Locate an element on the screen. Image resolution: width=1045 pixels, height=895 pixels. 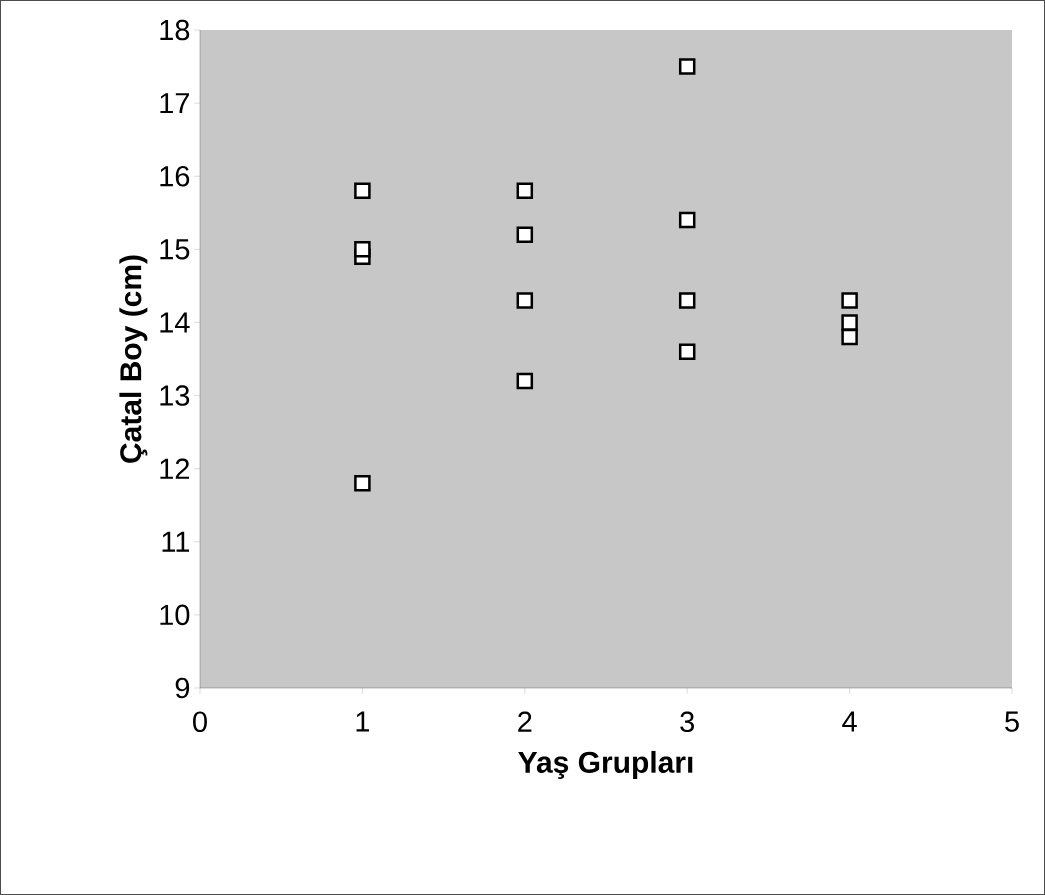
y-tick-label: 16 is located at coordinates (175, 176).